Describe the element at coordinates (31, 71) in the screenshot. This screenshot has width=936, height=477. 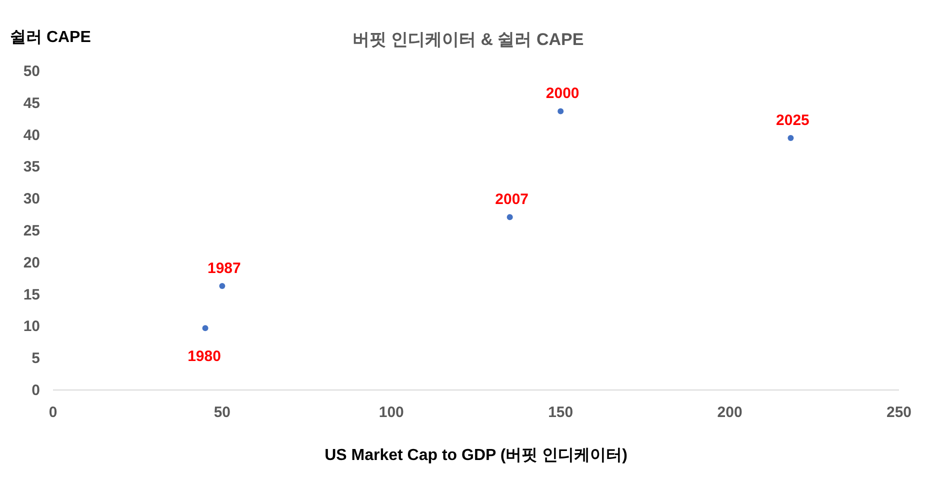
I see `y-tick-label: 50` at that location.